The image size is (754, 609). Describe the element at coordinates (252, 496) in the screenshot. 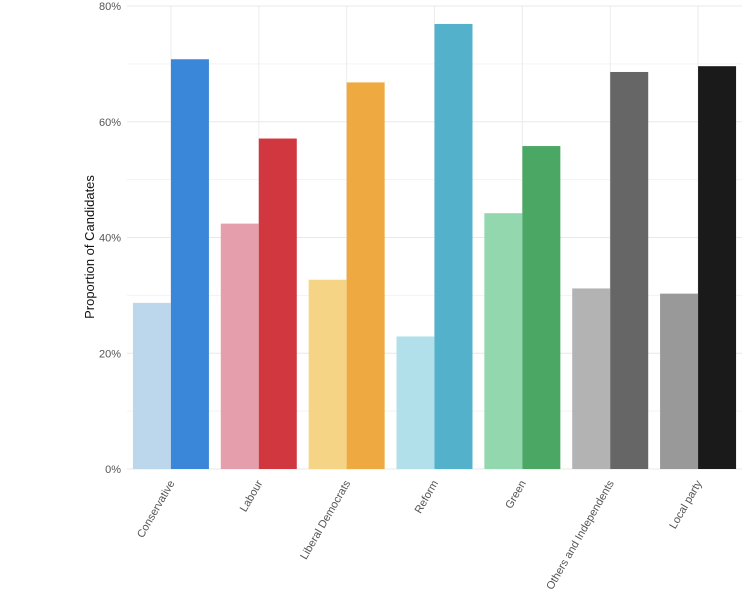

I see `x-tick-label: Labour` at that location.